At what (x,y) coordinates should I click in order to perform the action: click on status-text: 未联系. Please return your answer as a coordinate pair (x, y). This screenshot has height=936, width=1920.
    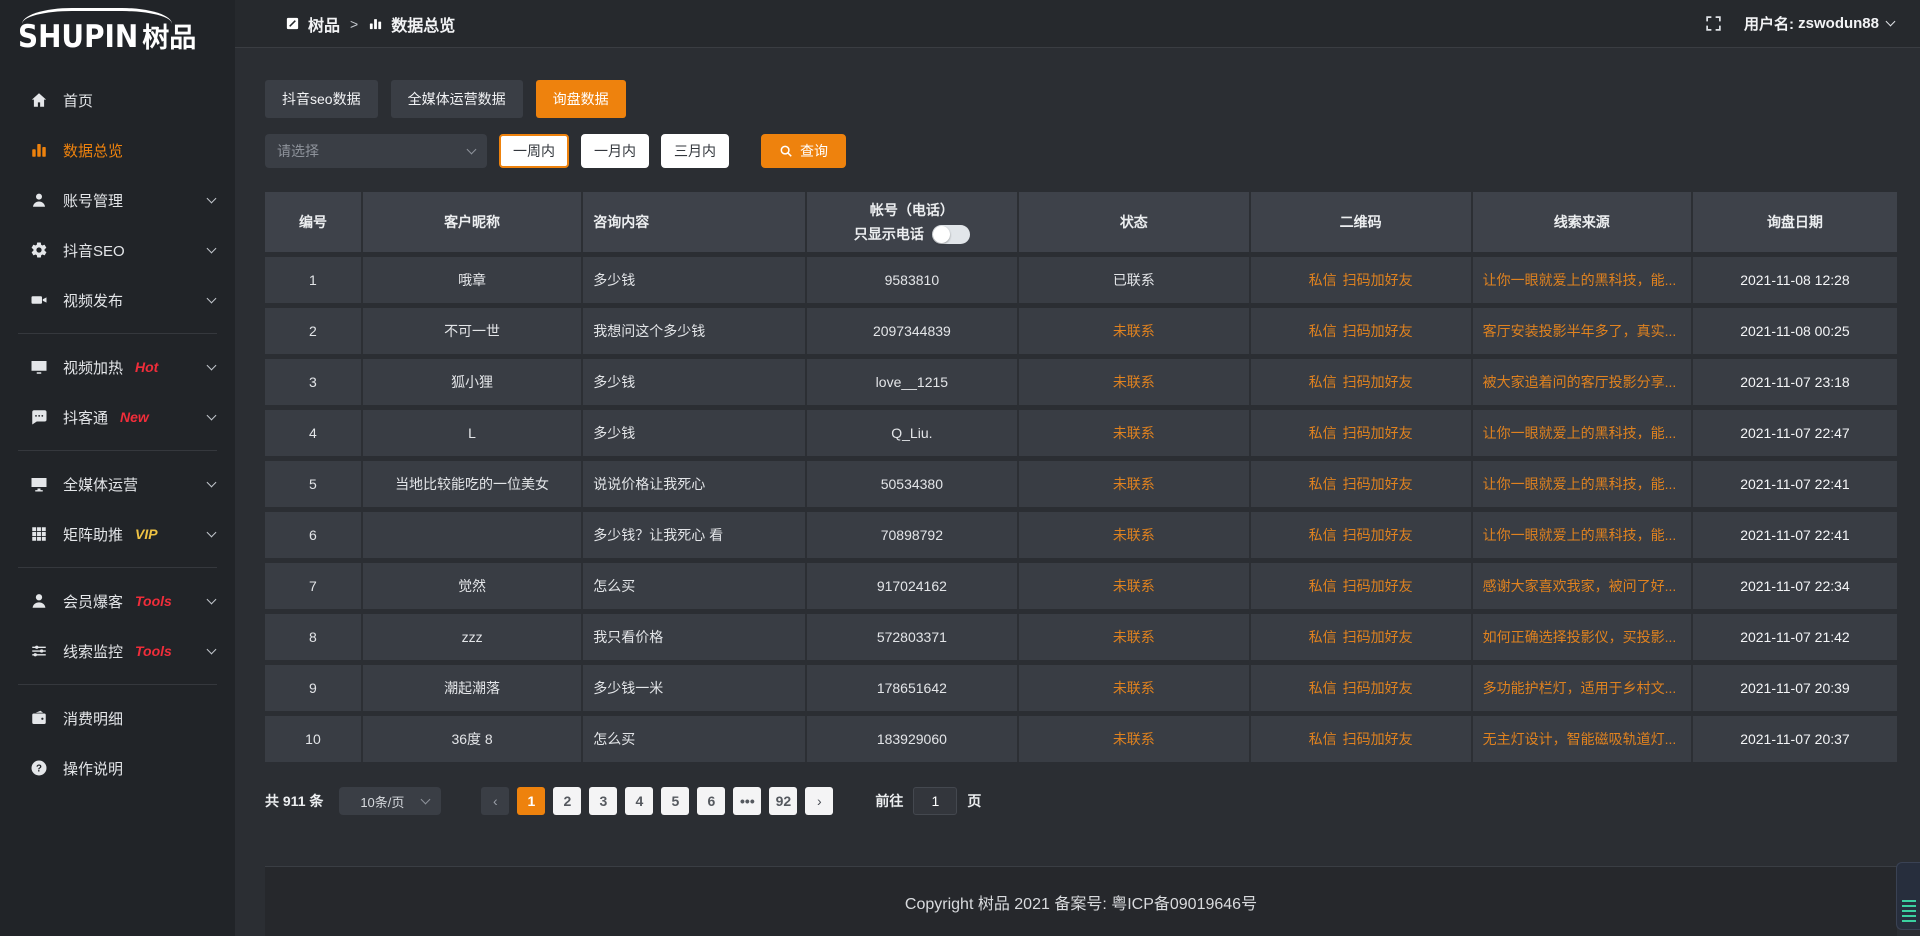
    Looking at the image, I should click on (1135, 739).